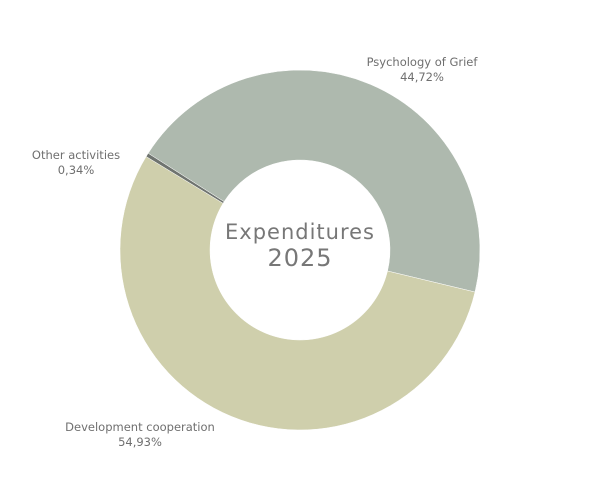 This screenshot has height=500, width=600. Describe the element at coordinates (76, 155) in the screenshot. I see `slice-label: Other activities` at that location.